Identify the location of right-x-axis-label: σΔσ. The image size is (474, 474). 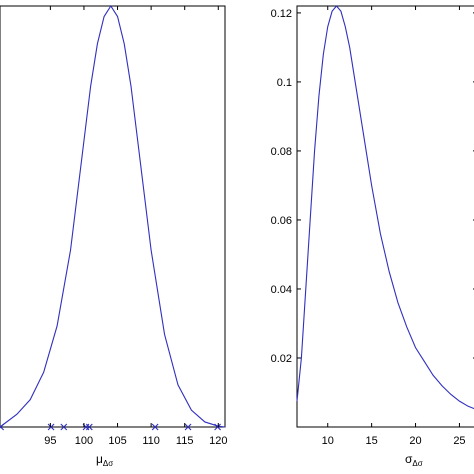
(414, 460).